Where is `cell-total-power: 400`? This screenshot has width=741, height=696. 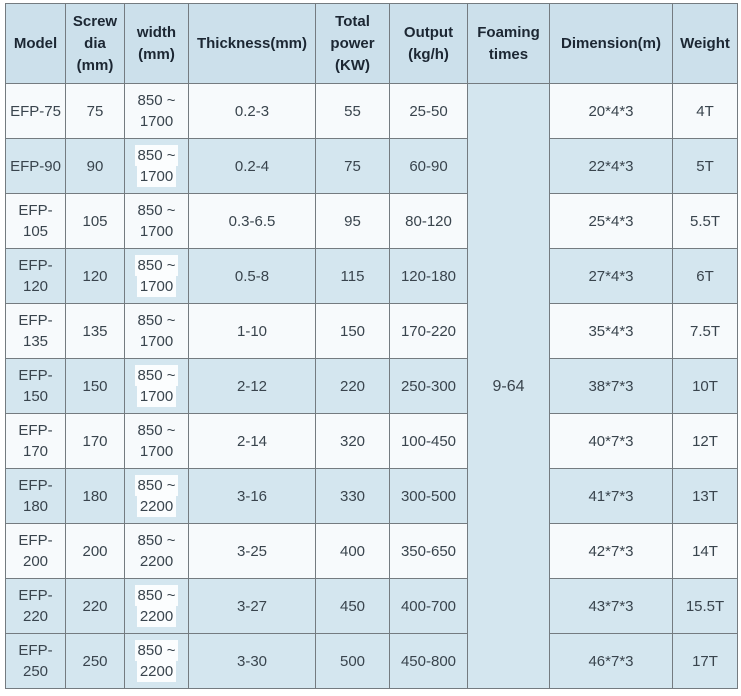
cell-total-power: 400 is located at coordinates (352, 551).